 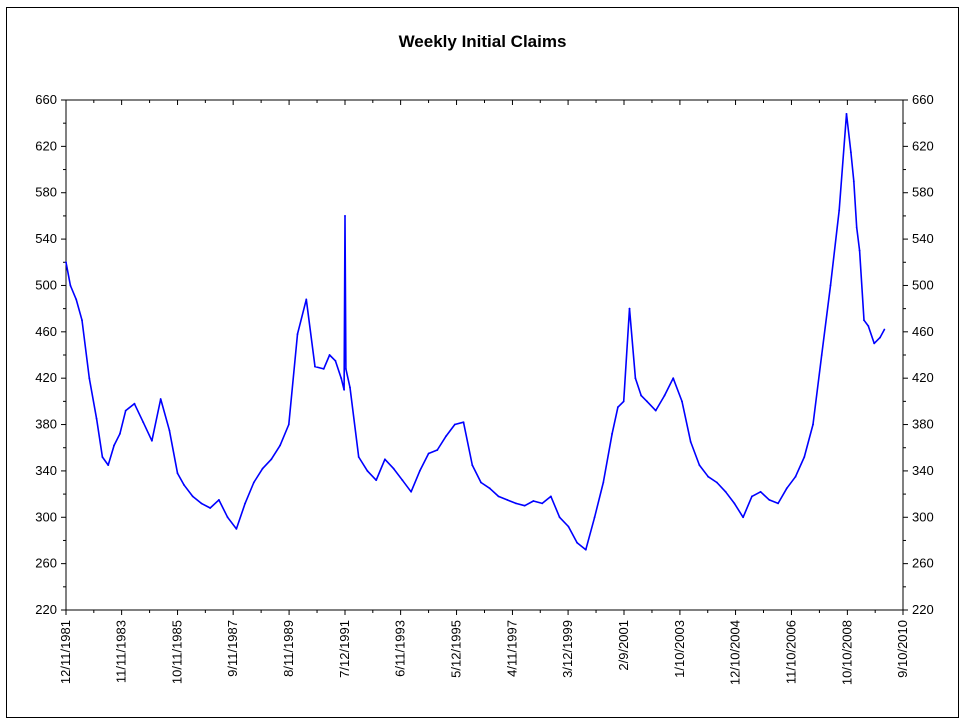 What do you see at coordinates (923, 238) in the screenshot?
I see `y-tick-label-right: 540` at bounding box center [923, 238].